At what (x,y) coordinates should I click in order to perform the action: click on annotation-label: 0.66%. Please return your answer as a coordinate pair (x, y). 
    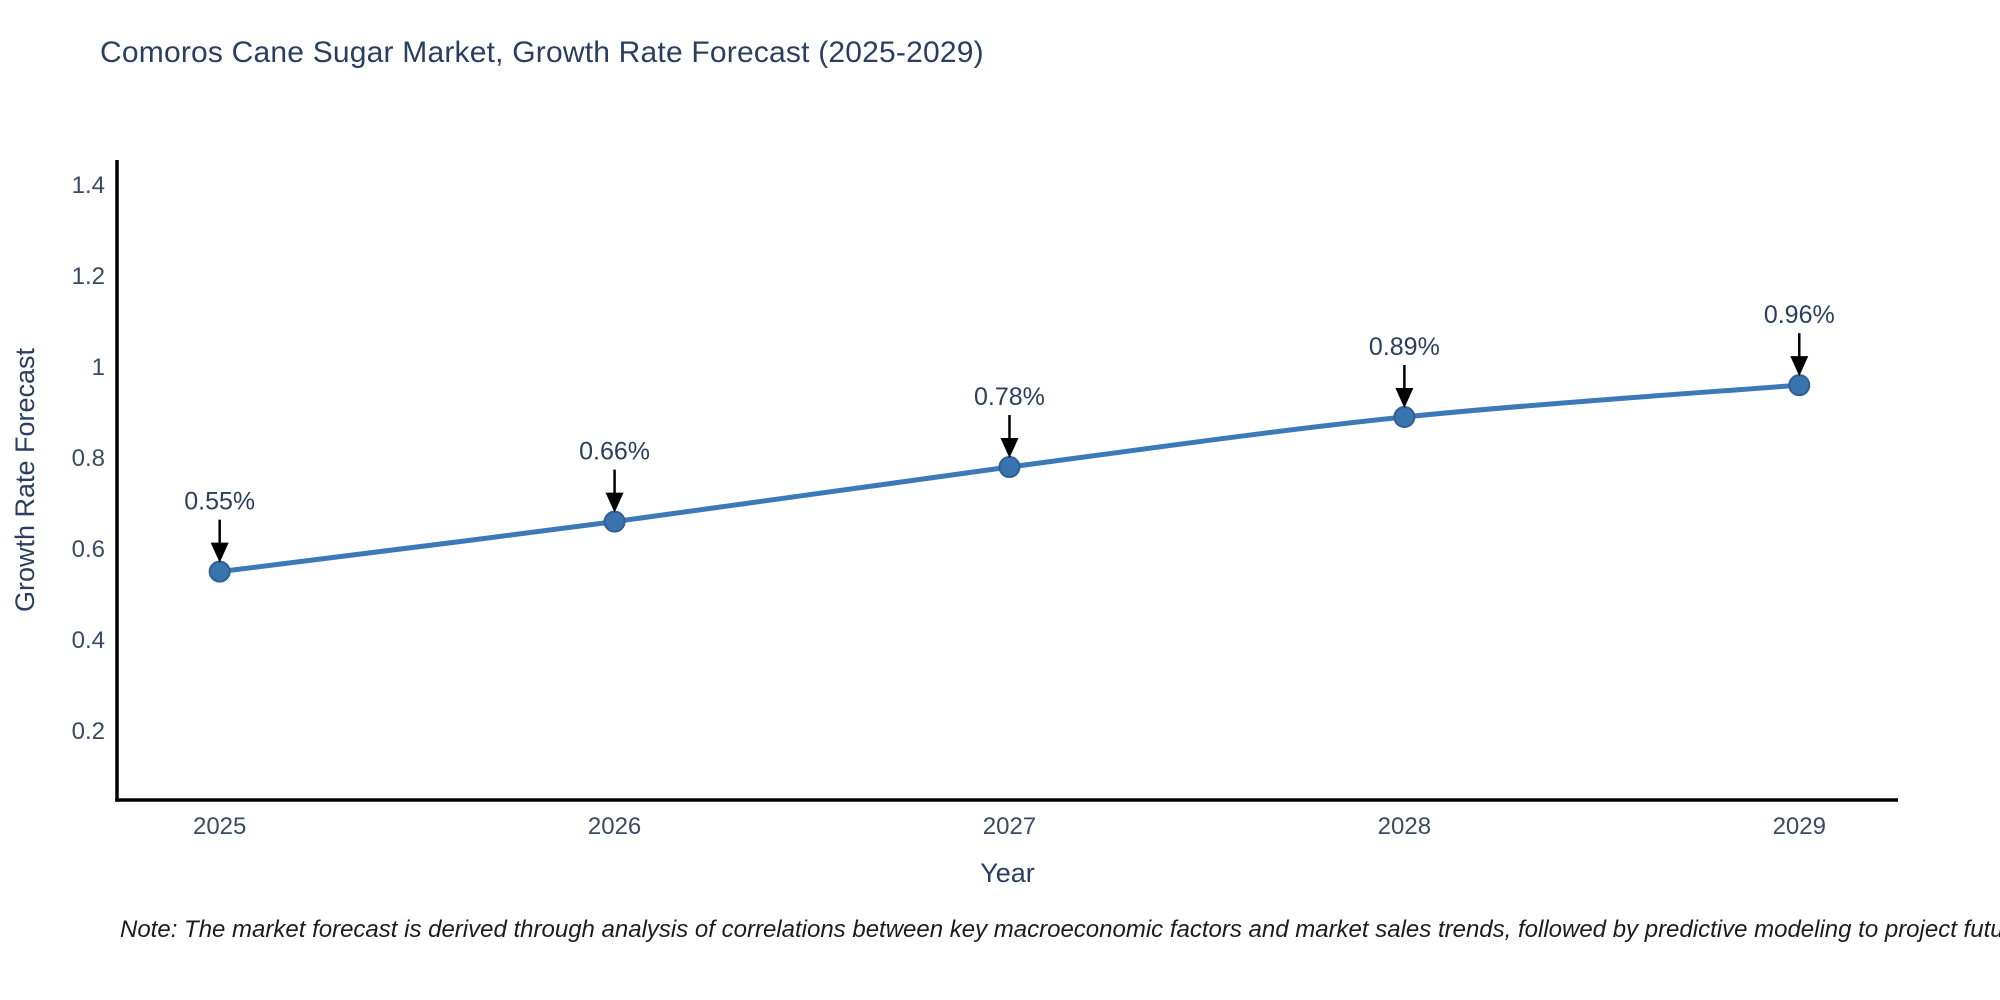
    Looking at the image, I should click on (614, 452).